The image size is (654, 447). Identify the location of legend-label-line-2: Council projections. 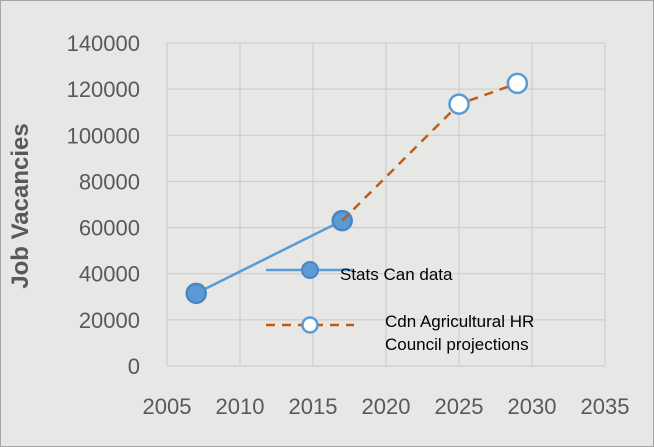
(457, 344).